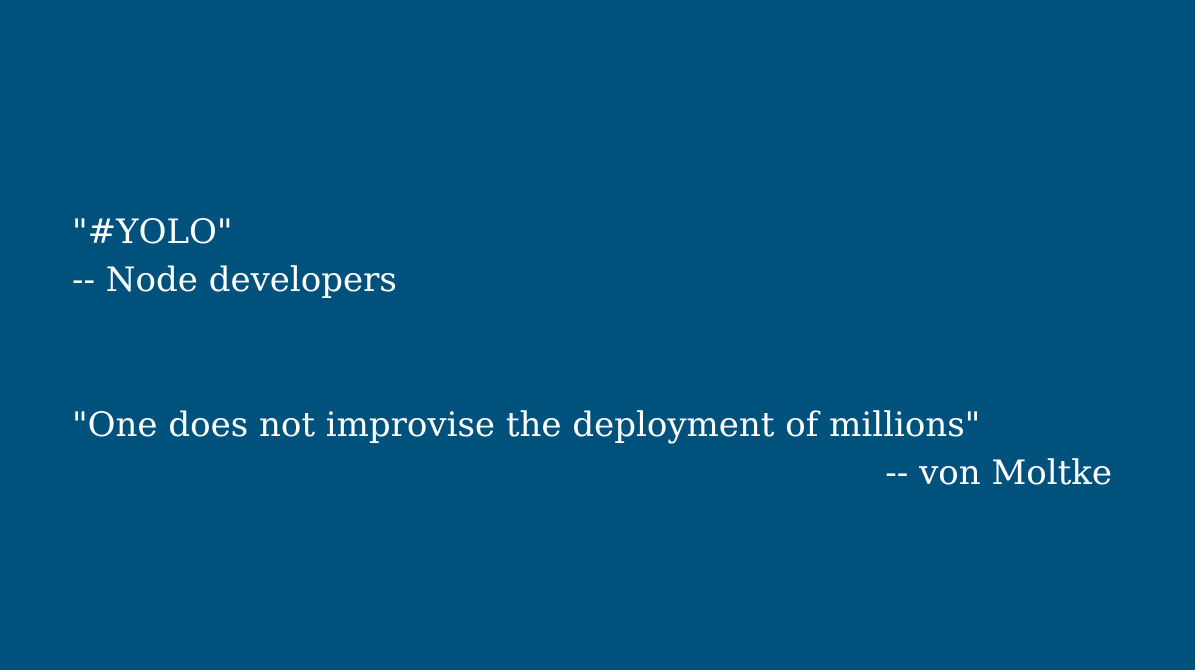  Describe the element at coordinates (152, 232) in the screenshot. I see `quote-text: "#YOLO"` at that location.